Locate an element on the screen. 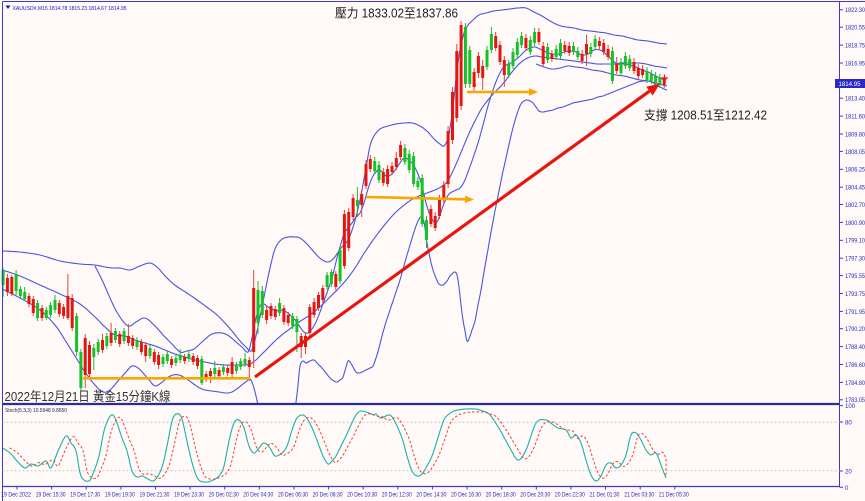  svg-text: 19 Dec 15:30 is located at coordinates (51, 495).